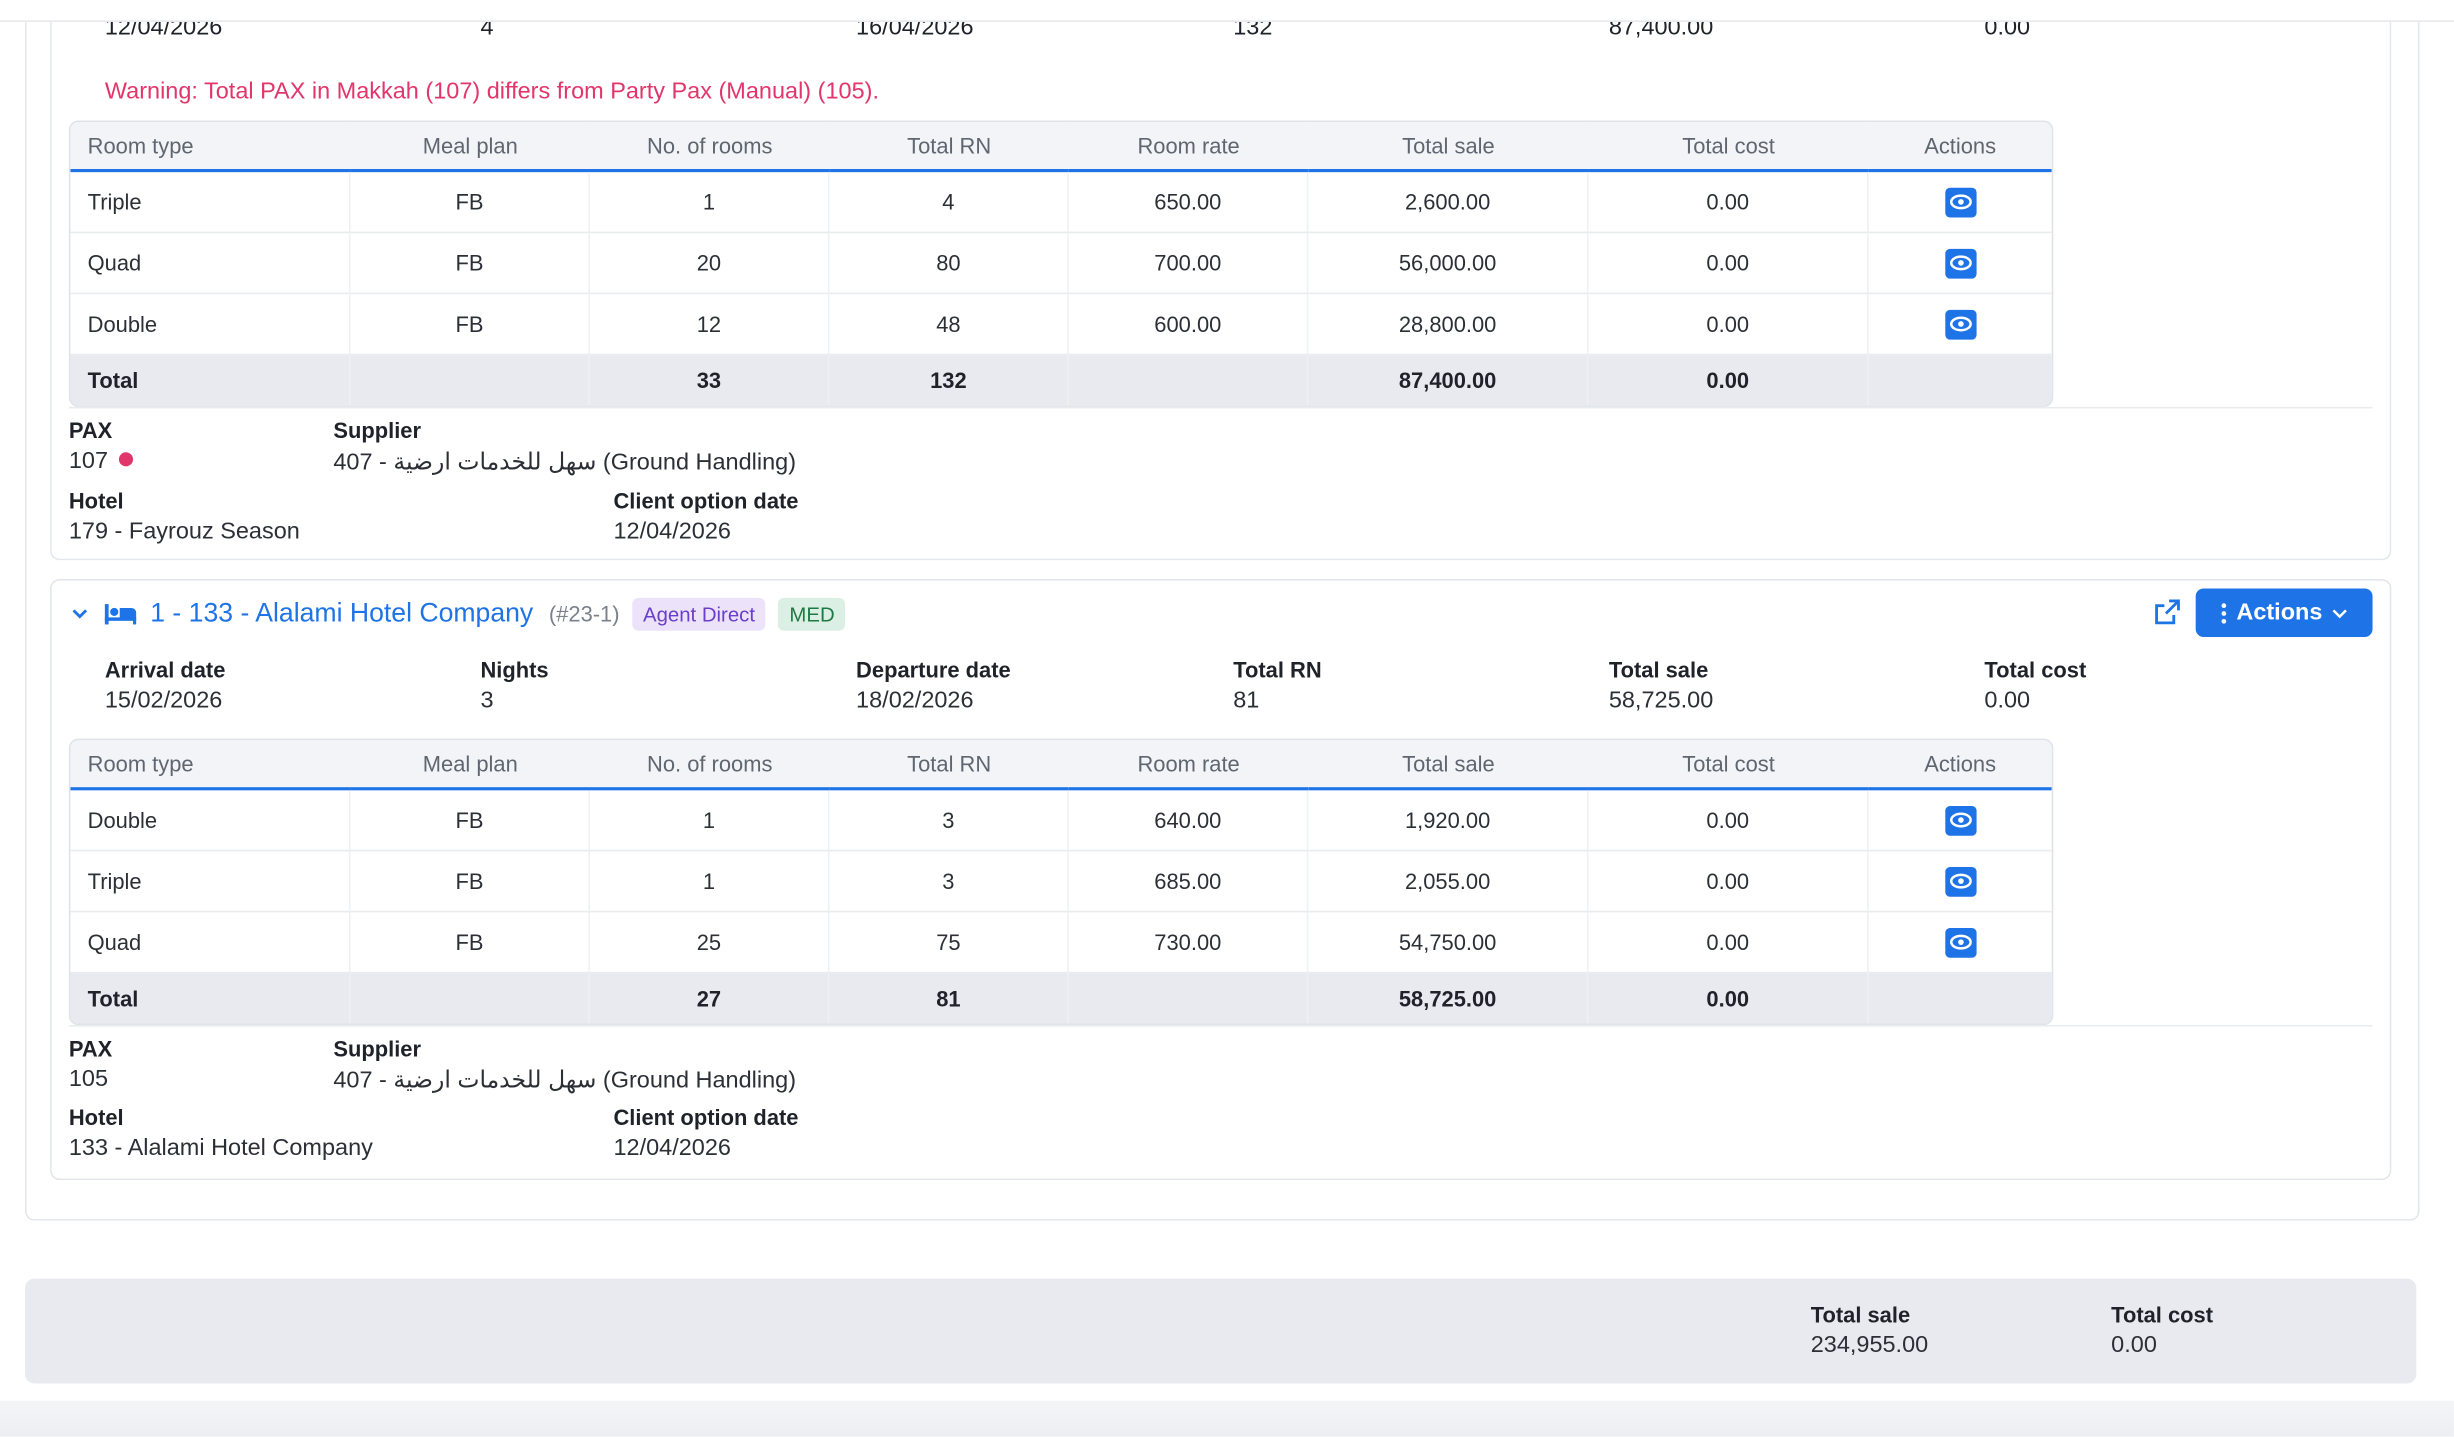  What do you see at coordinates (1188, 325) in the screenshot?
I see `rate-cell: 600.00` at bounding box center [1188, 325].